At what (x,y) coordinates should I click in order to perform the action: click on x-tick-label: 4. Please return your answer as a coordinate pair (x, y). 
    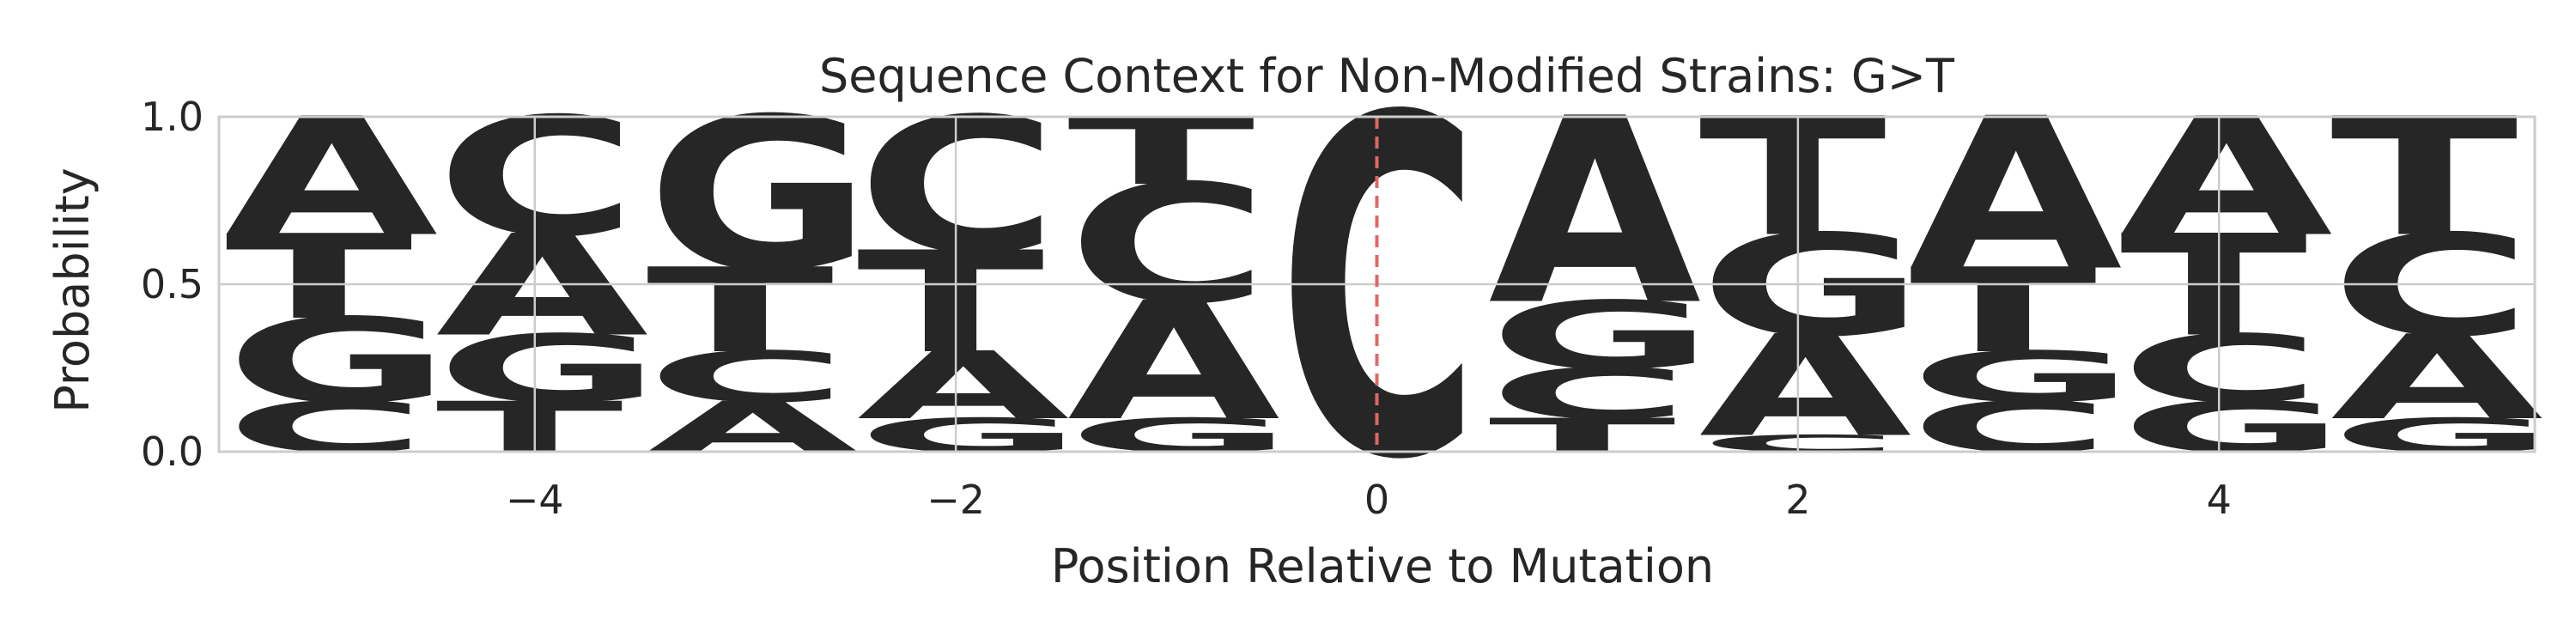
    Looking at the image, I should click on (2219, 500).